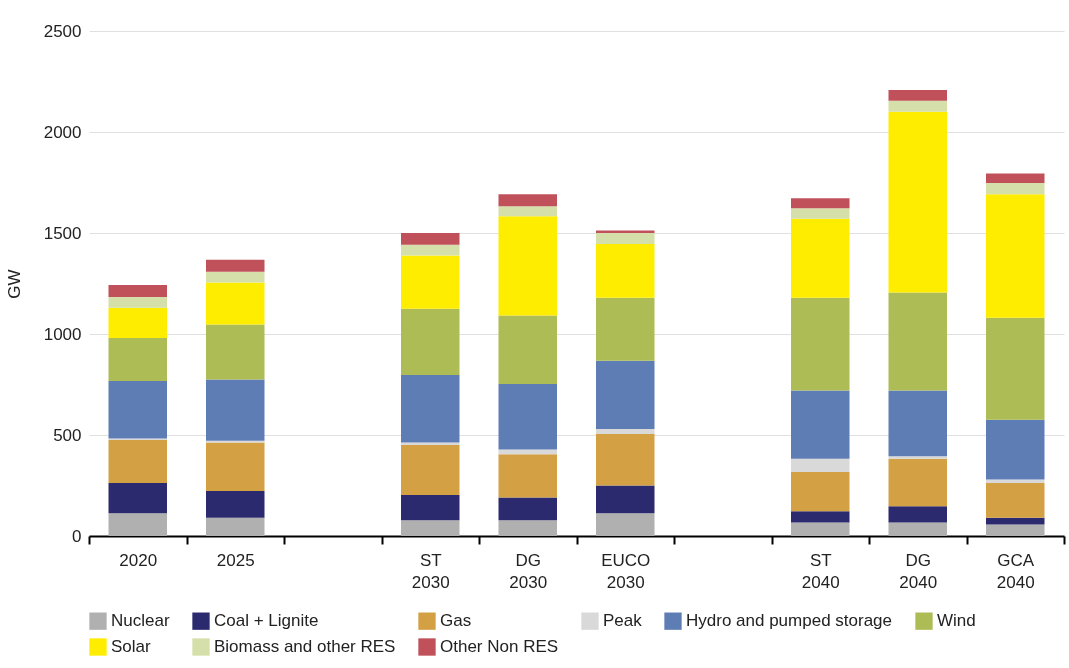  Describe the element at coordinates (626, 571) in the screenshot. I see `x-tick-label: EUCO 2030` at that location.